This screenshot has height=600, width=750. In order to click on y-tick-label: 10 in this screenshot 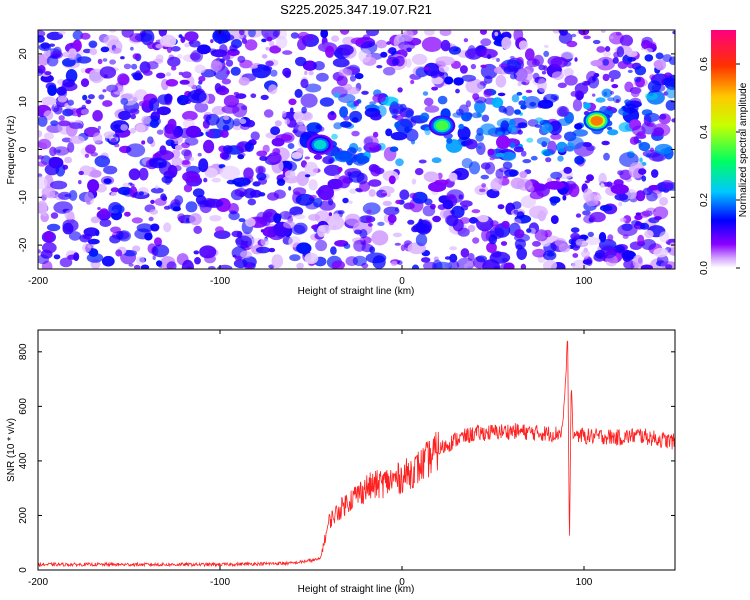, I will do `click(23, 102)`.